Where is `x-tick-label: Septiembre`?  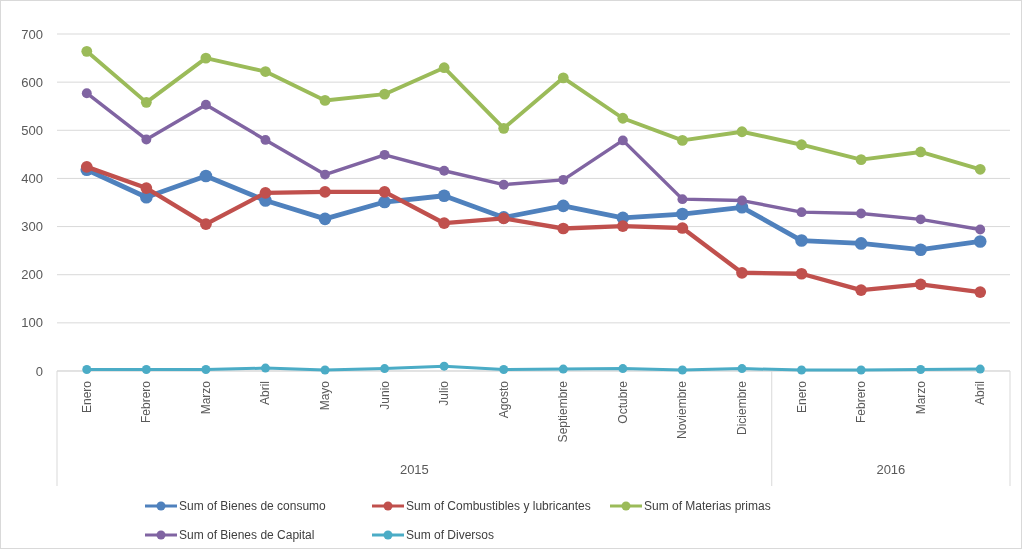
x-tick-label: Septiembre is located at coordinates (563, 411).